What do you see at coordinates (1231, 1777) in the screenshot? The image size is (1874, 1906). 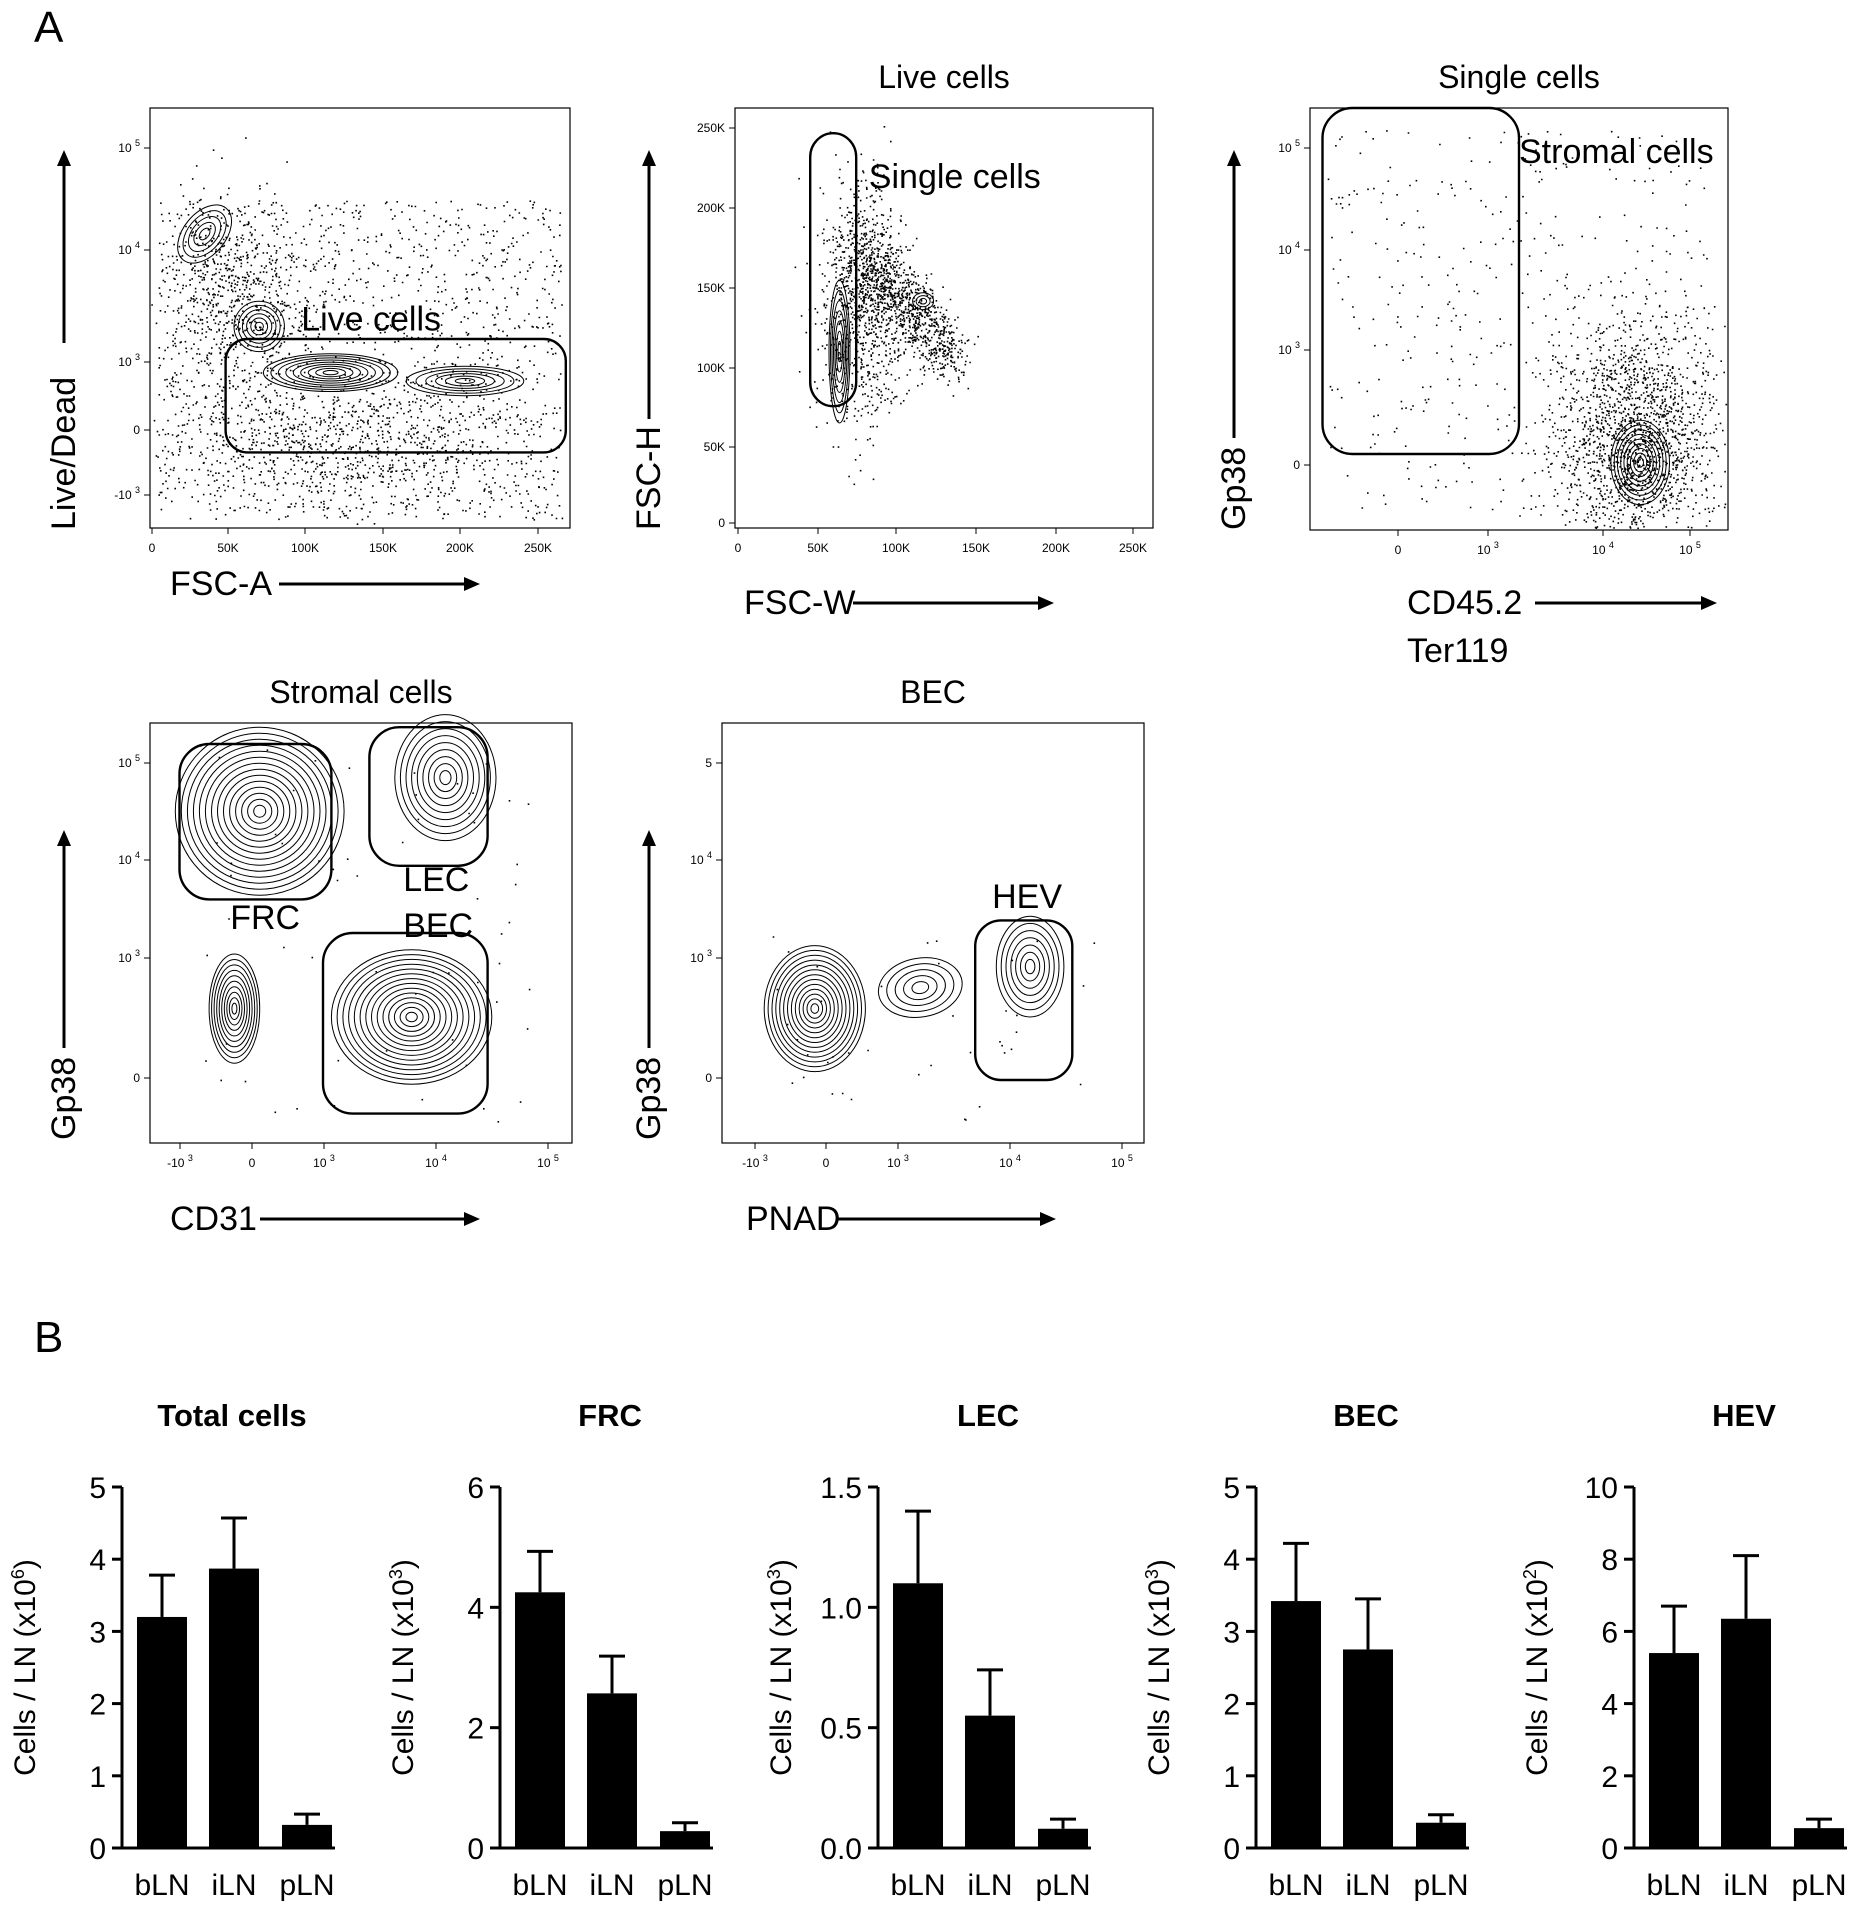 I see `y-tick-label: 1` at bounding box center [1231, 1777].